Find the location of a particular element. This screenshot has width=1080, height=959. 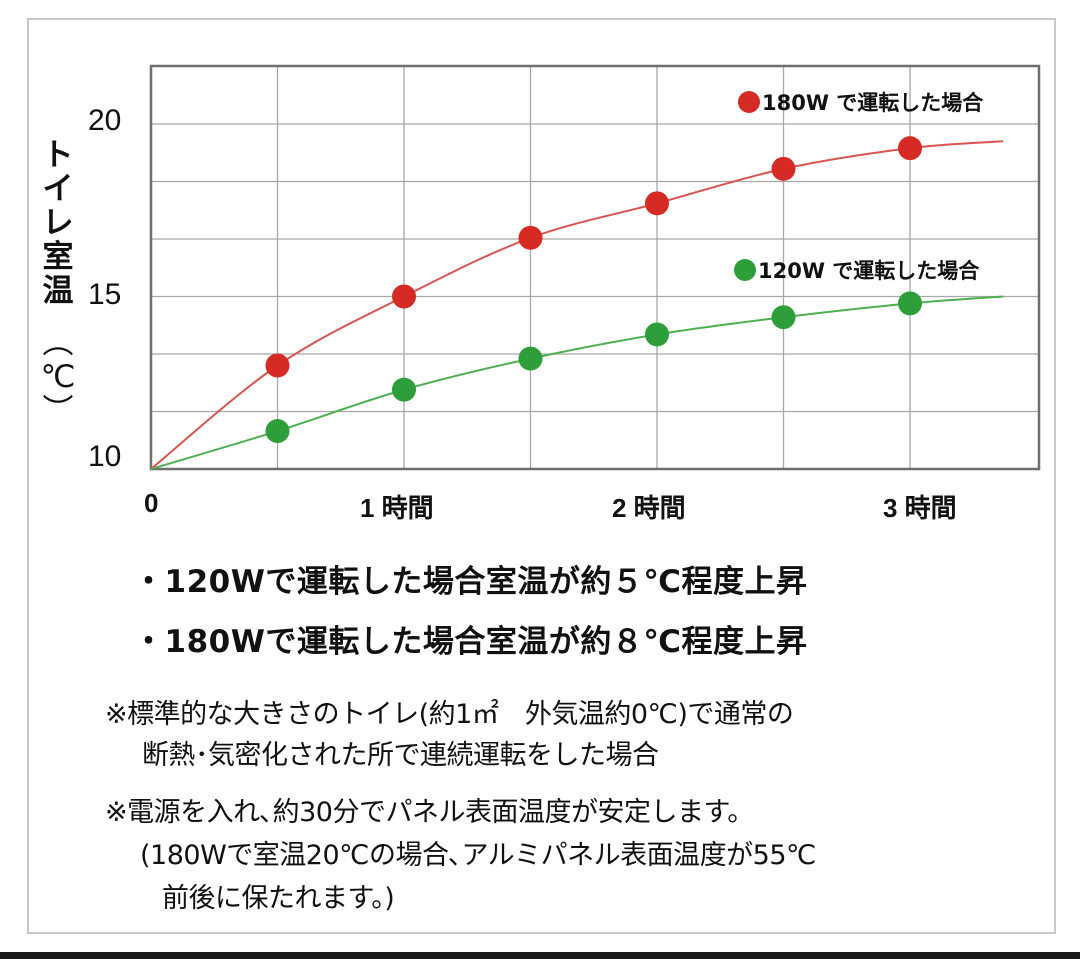

series-120w-curve is located at coordinates (577, 382).